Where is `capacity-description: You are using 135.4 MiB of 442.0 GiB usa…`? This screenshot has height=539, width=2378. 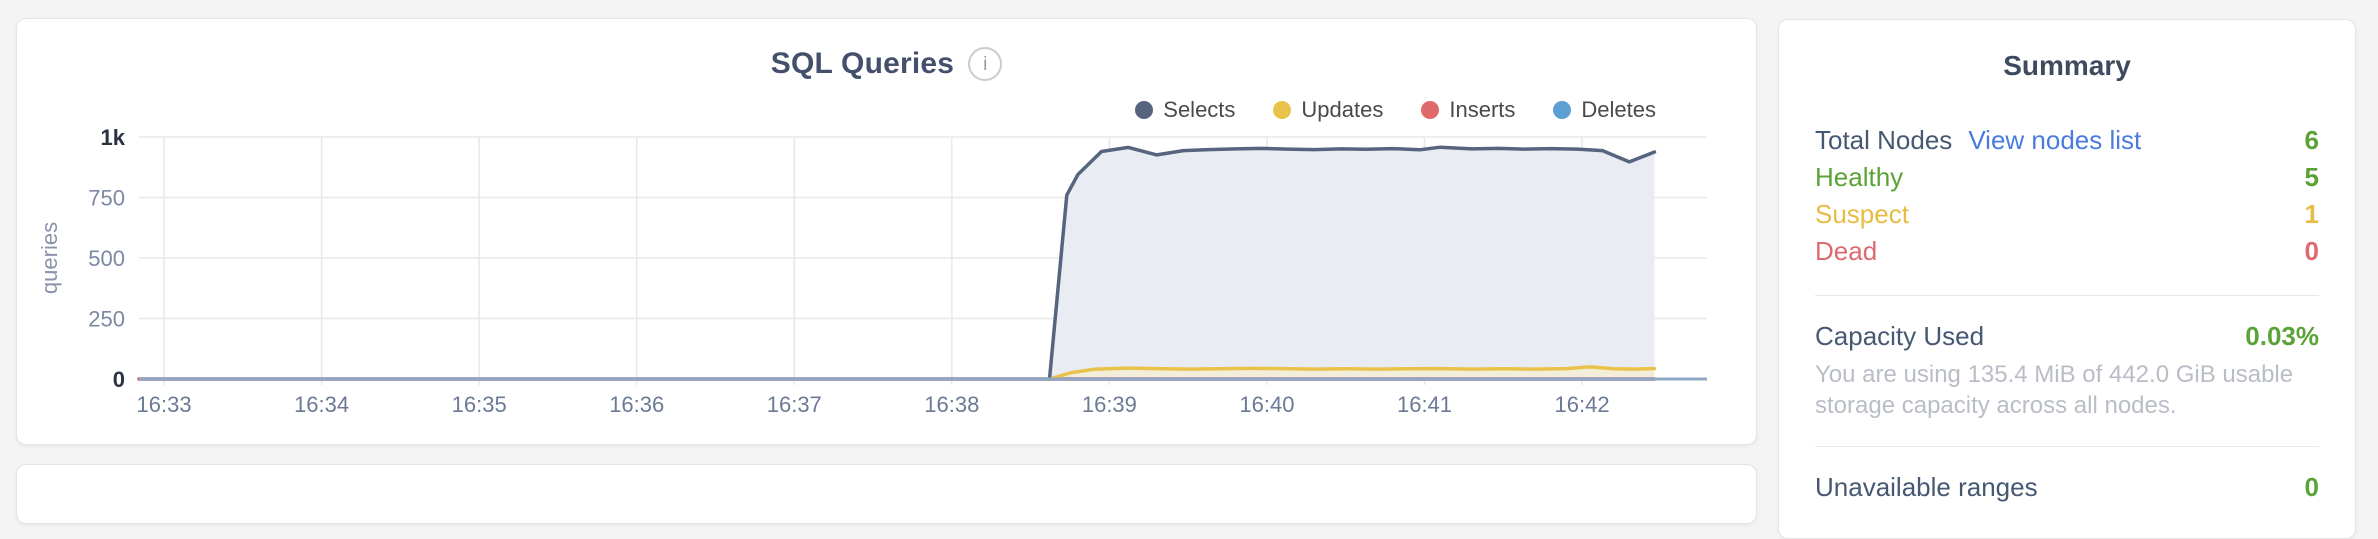
capacity-description: You are using 135.4 MiB of 442.0 GiB usa… is located at coordinates (2054, 390).